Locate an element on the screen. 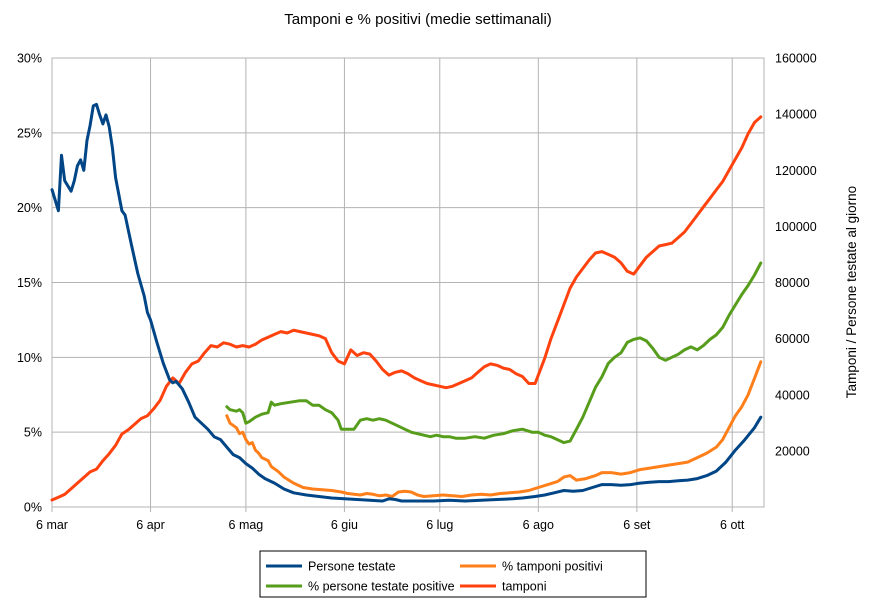  y-left-tick-label: 15% is located at coordinates (29, 283).